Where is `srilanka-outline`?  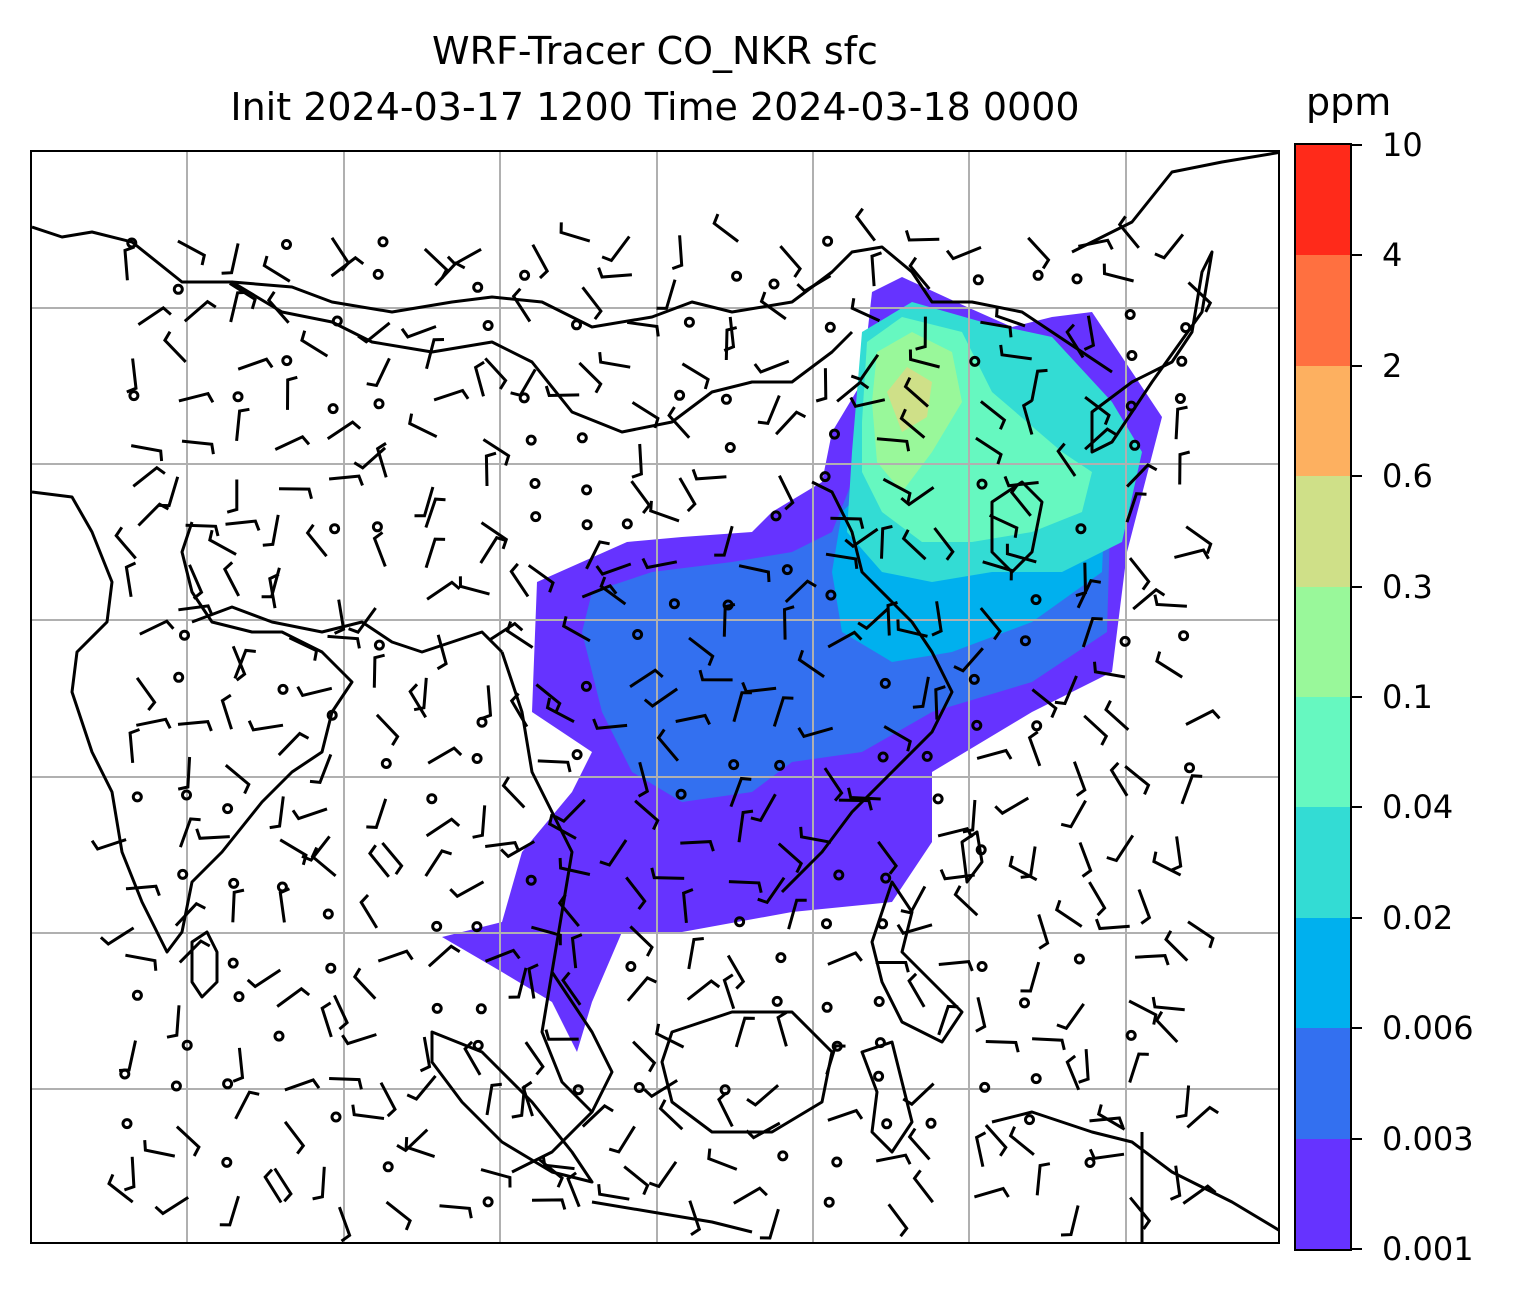
srilanka-outline is located at coordinates (204, 964).